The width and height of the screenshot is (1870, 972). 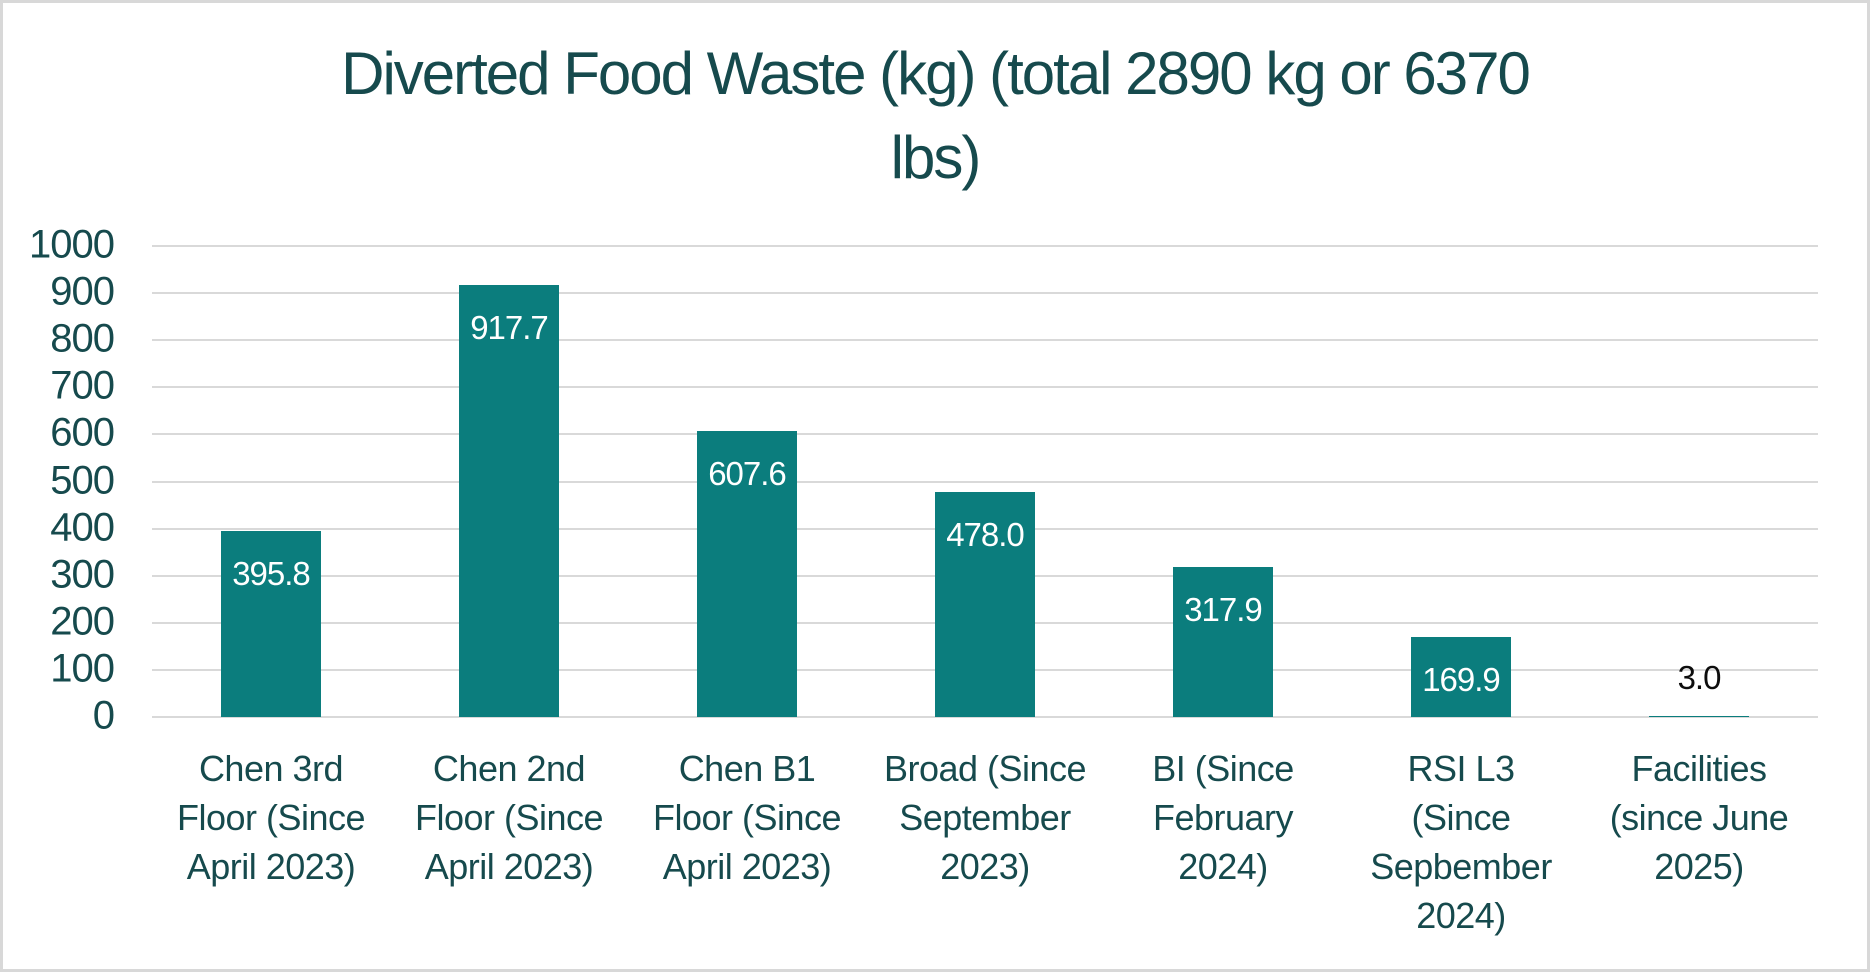 What do you see at coordinates (1223, 817) in the screenshot?
I see `category-label: BI (Since February 2024)` at bounding box center [1223, 817].